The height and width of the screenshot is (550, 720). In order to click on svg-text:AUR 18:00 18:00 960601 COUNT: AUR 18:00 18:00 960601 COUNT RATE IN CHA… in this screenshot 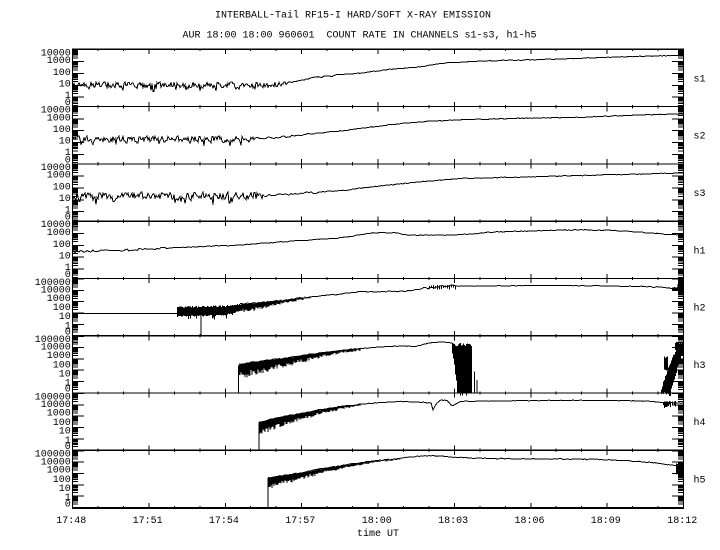, I will do `click(360, 36)`.